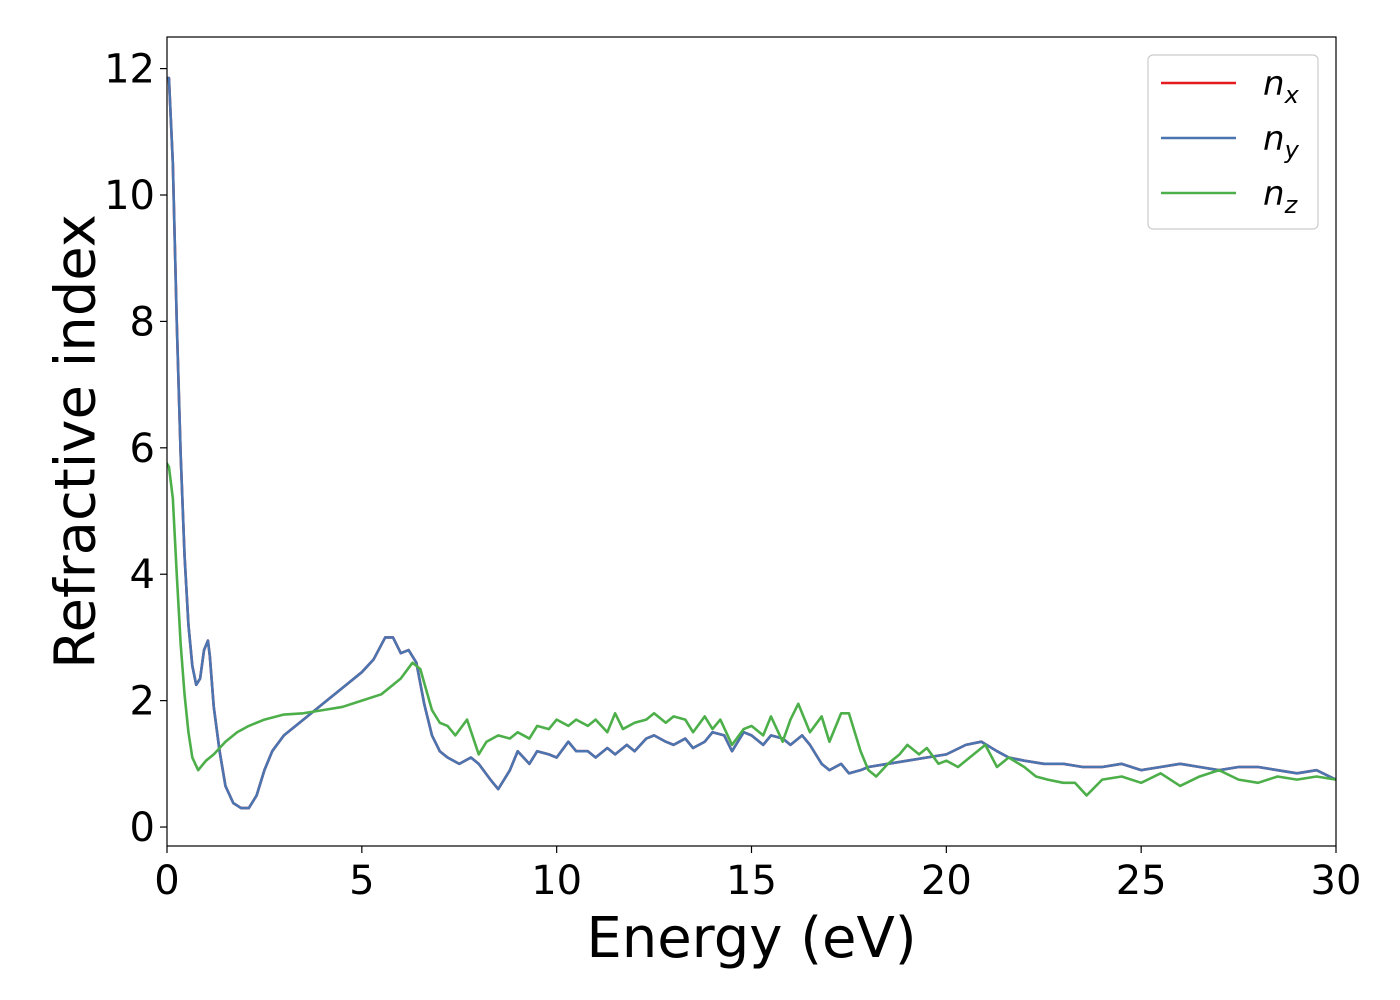 The height and width of the screenshot is (1000, 1400). Describe the element at coordinates (142, 702) in the screenshot. I see `y-tick-label: 2` at that location.